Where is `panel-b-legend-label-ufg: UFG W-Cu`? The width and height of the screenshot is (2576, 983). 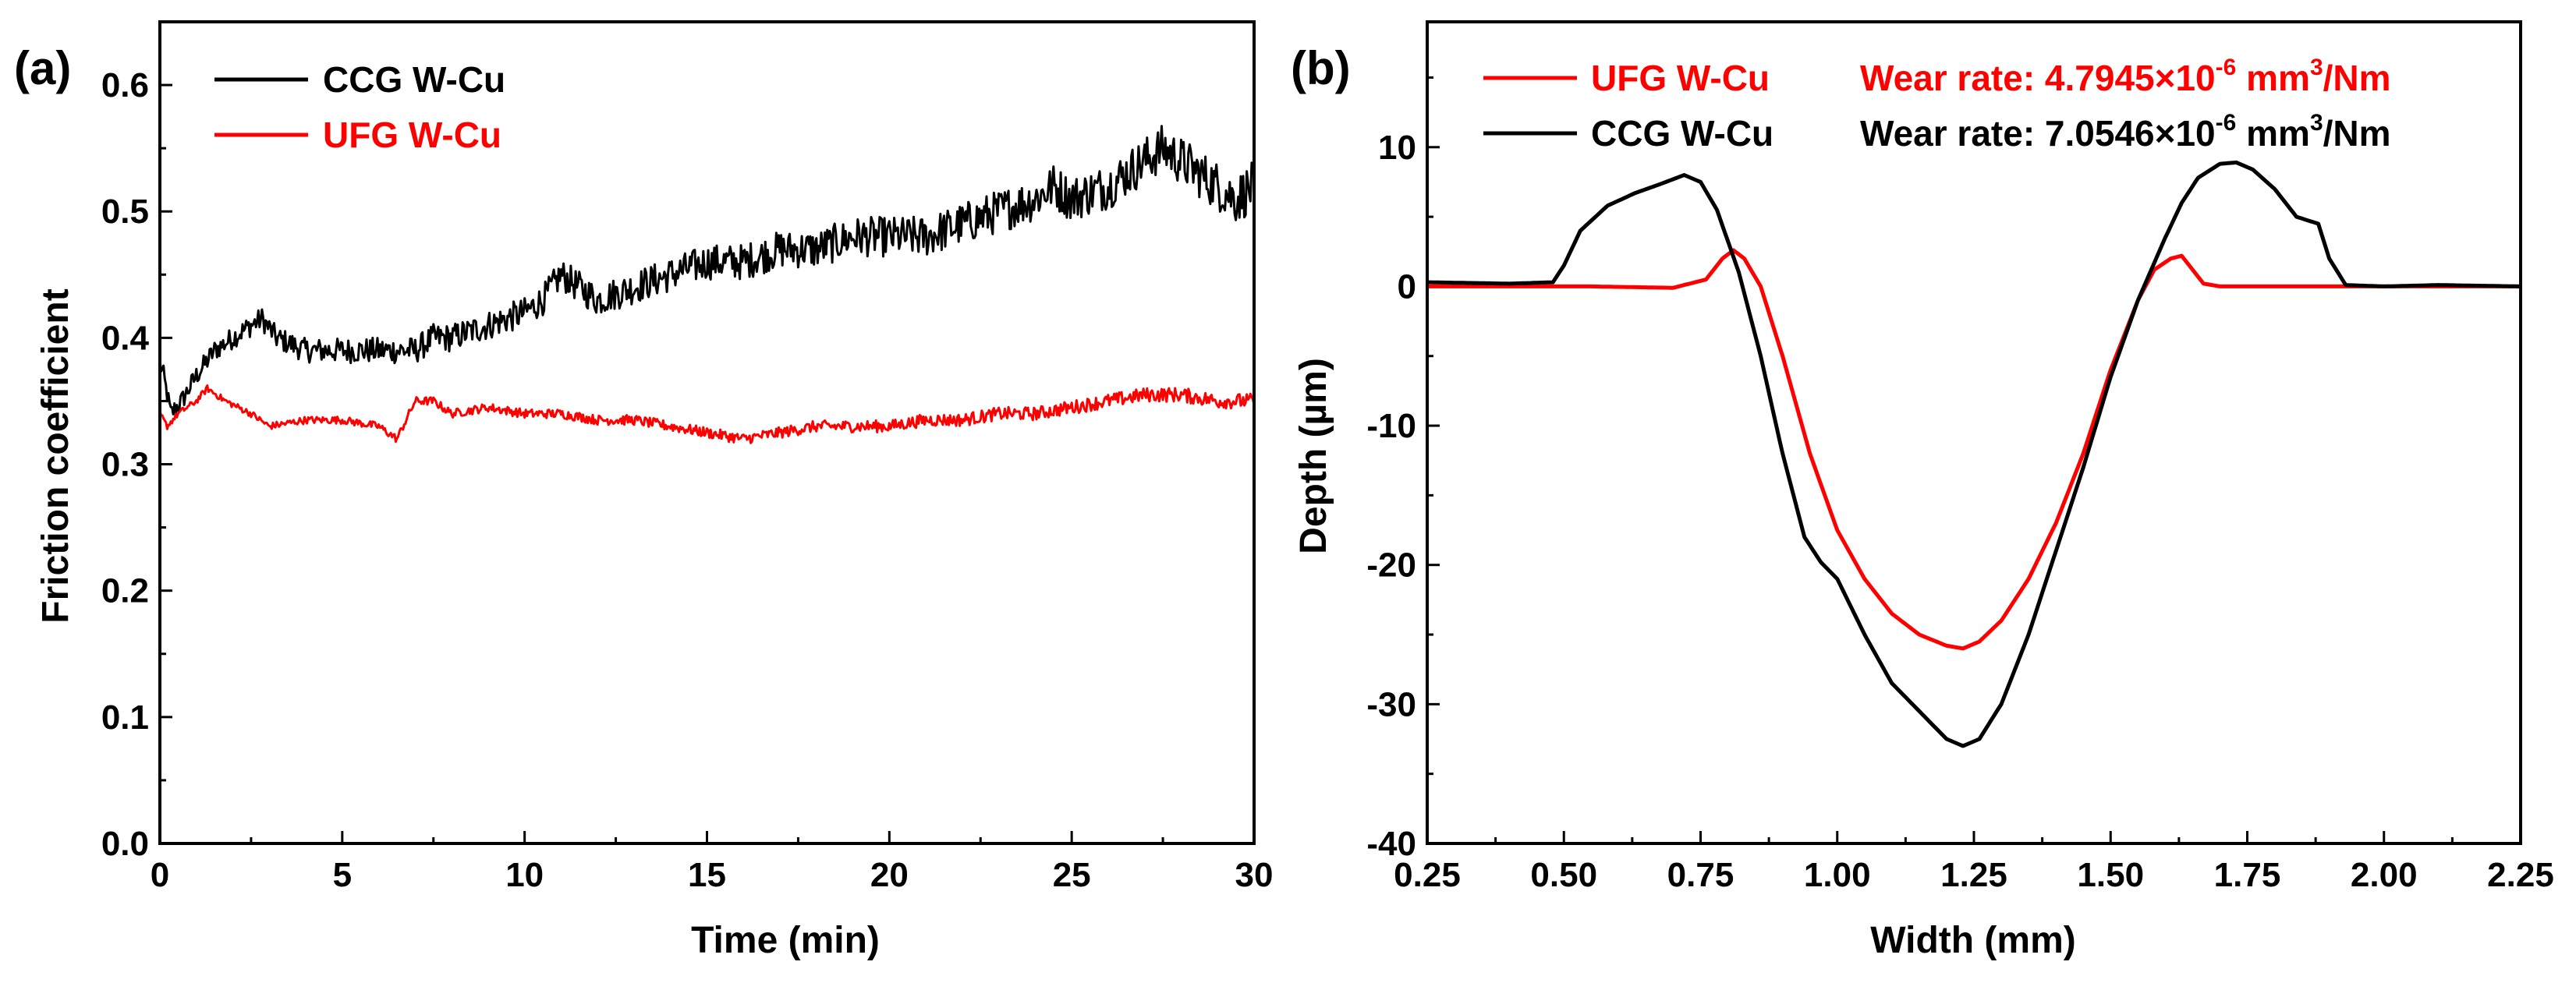
panel-b-legend-label-ufg: UFG W-Cu is located at coordinates (1681, 78).